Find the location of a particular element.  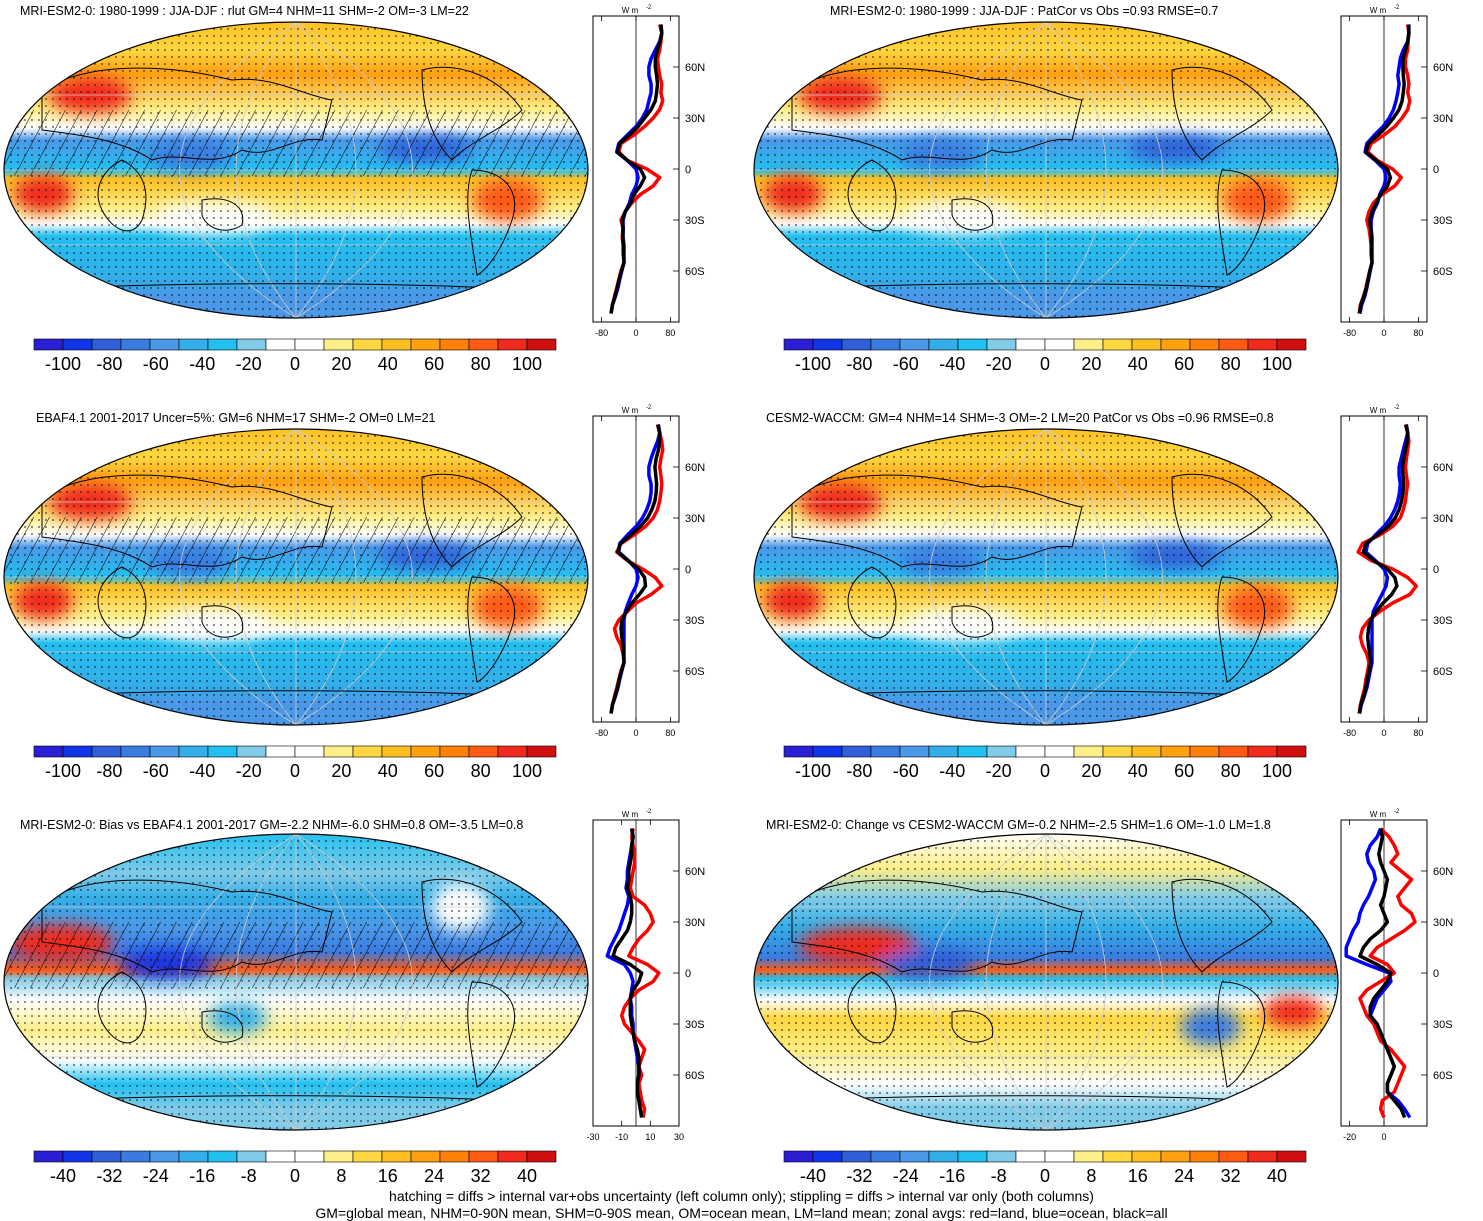

zonal-xtick-label: -20 is located at coordinates (1349, 1137).